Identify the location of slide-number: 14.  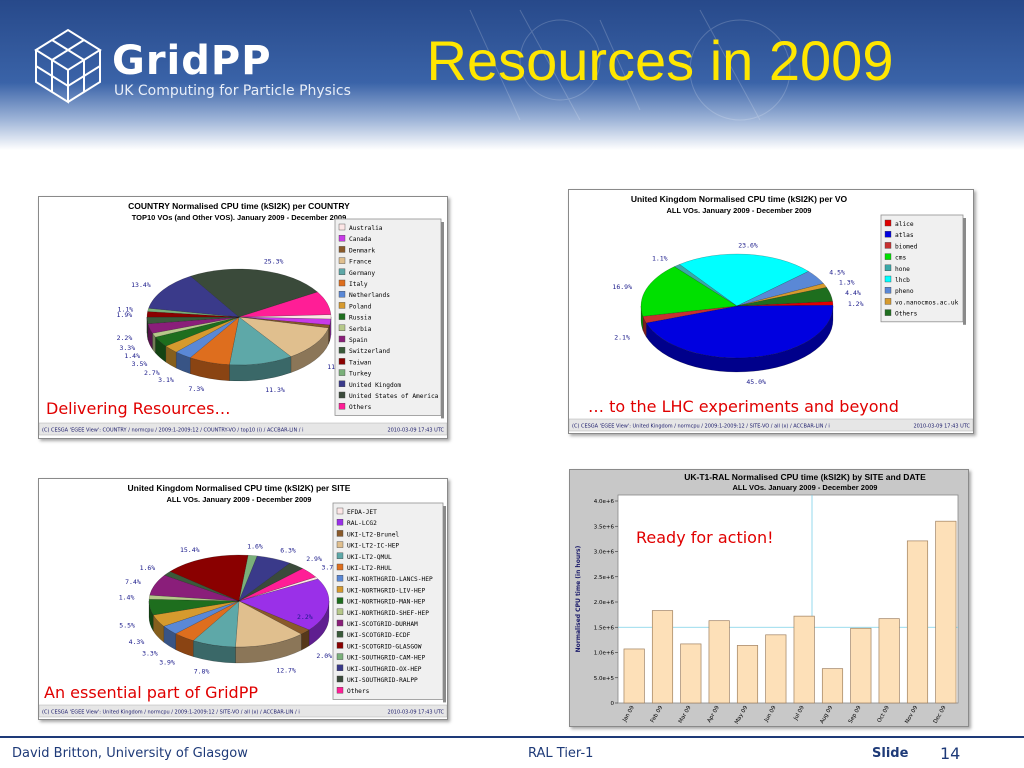
(950, 753).